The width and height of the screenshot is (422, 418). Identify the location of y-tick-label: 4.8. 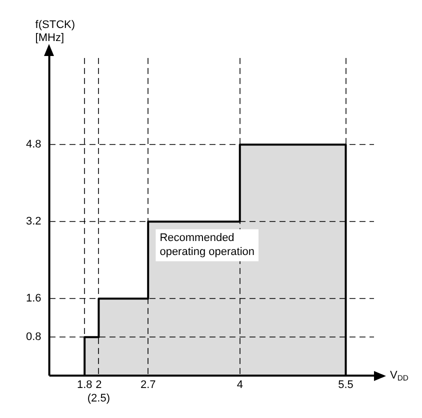
(34, 144).